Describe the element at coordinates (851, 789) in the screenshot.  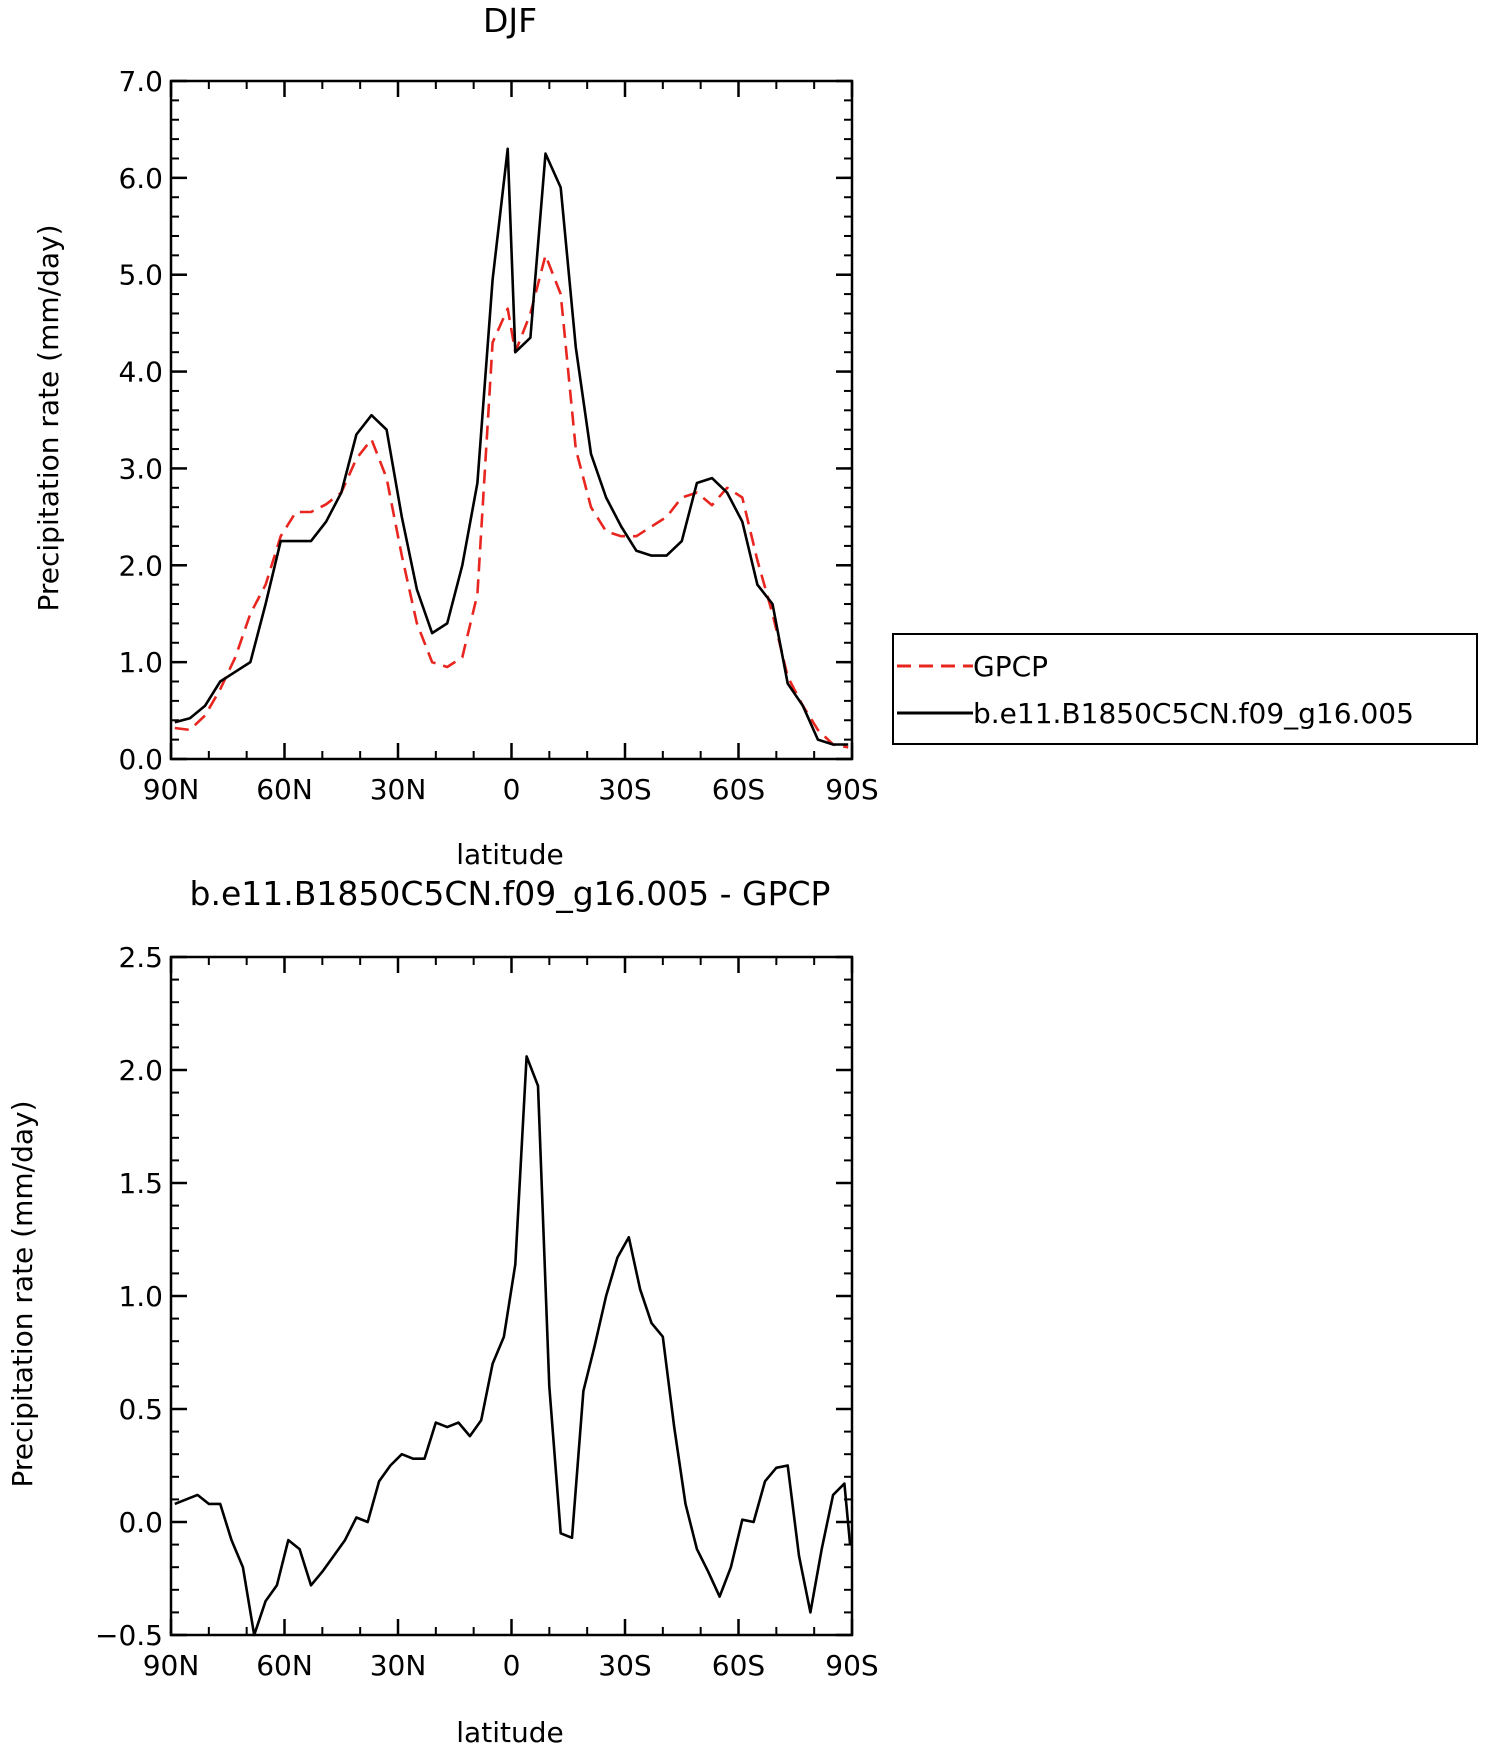
I see `djf-x-tick-label: 90S` at that location.